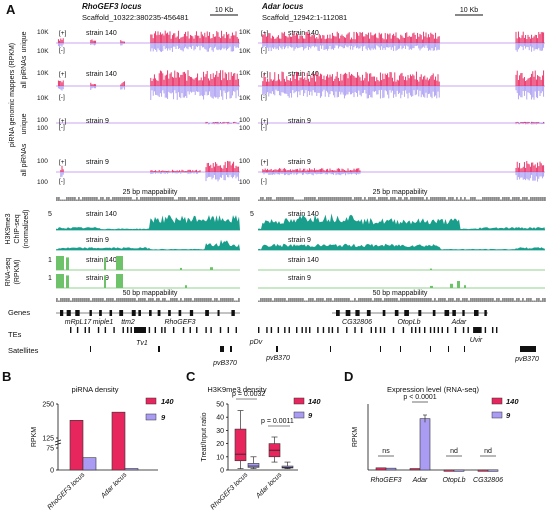  Describe the element at coordinates (15, 334) in the screenshot. I see `tes-label: TEs` at that location.